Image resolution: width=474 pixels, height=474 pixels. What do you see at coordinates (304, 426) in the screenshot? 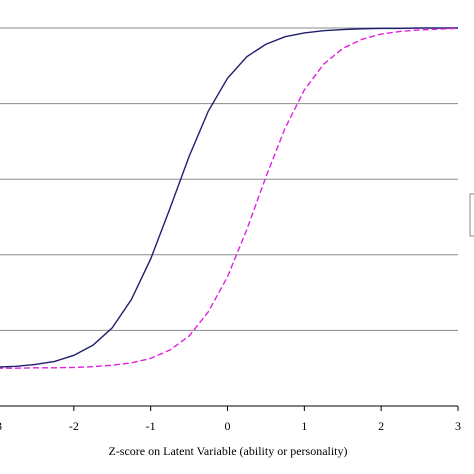
I see `x-tick-label: 1` at bounding box center [304, 426].